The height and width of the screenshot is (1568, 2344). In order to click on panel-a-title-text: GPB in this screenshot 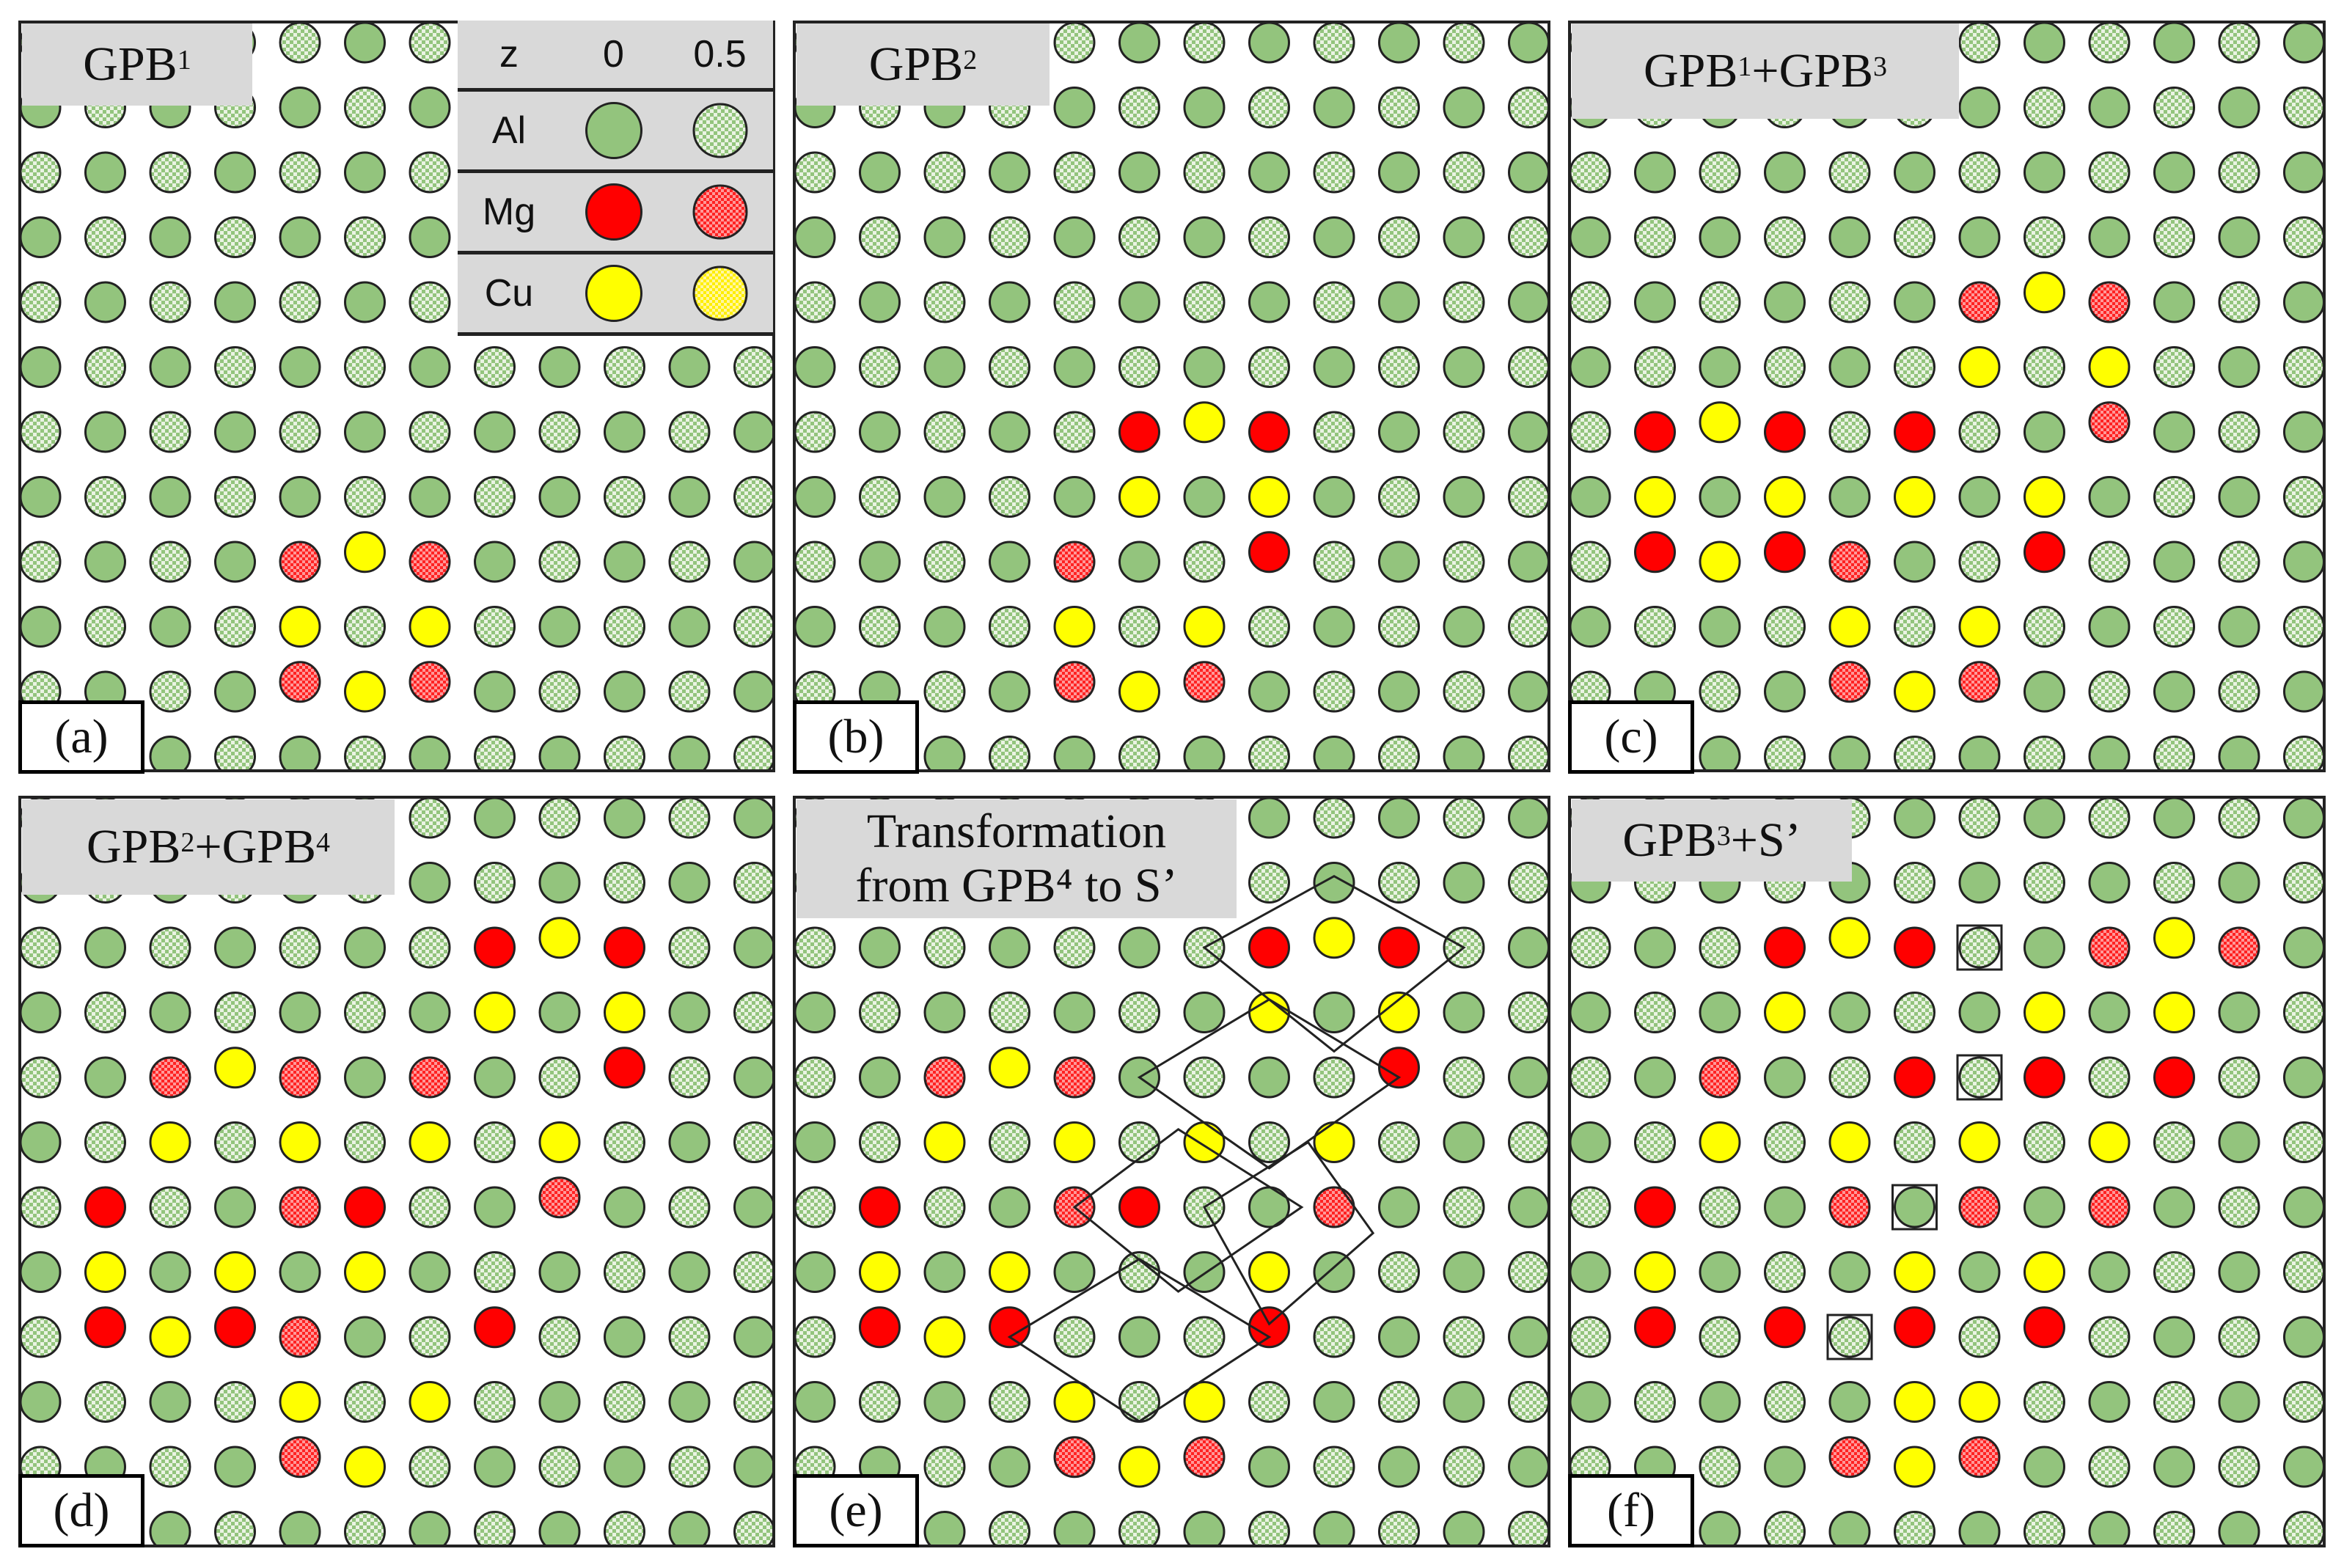, I will do `click(130, 64)`.